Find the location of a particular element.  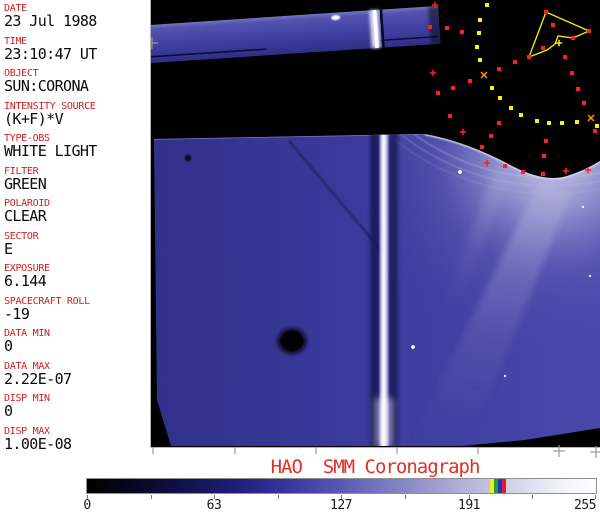

field-label: DATA MAX is located at coordinates (27, 366).